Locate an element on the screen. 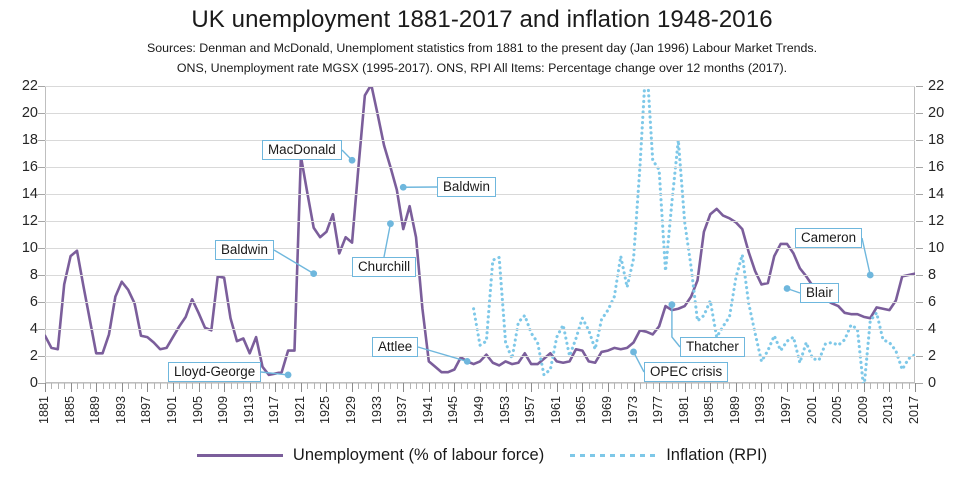 Image resolution: width=964 pixels, height=486 pixels. y-axis-tick-right-6: 6 is located at coordinates (932, 302).